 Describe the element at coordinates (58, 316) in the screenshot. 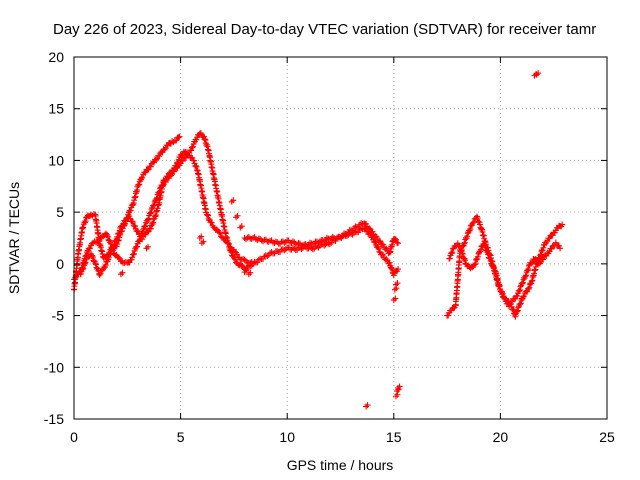

I see `y-tick-label: -5` at that location.